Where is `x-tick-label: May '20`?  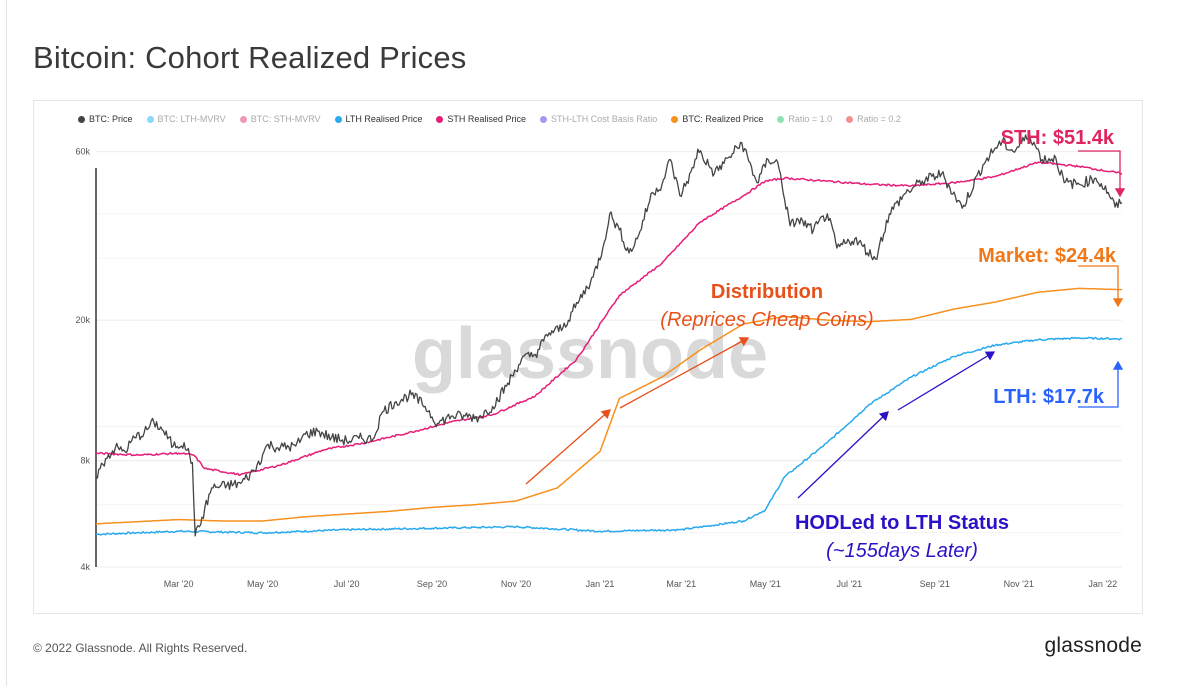 x-tick-label: May '20 is located at coordinates (262, 584).